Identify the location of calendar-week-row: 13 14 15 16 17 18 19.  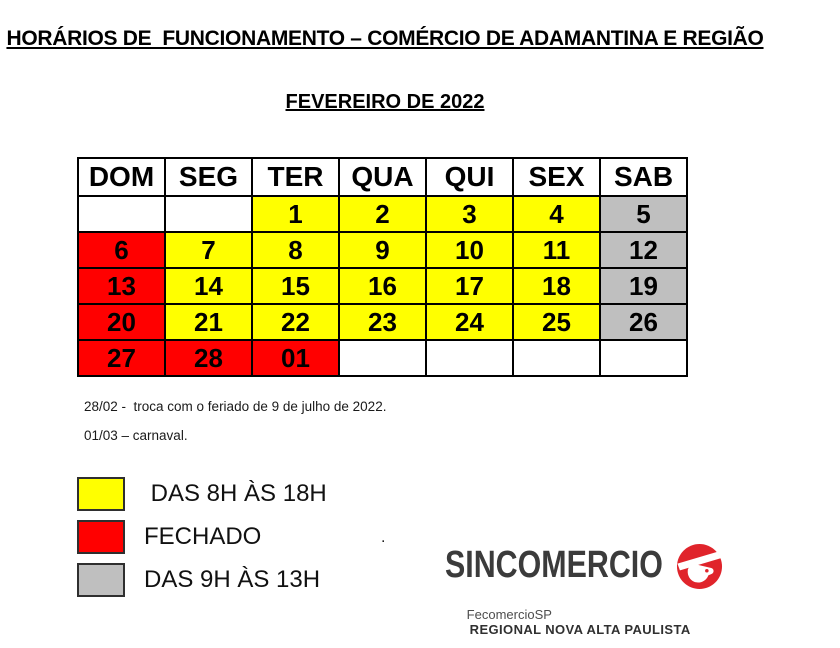
(382, 286).